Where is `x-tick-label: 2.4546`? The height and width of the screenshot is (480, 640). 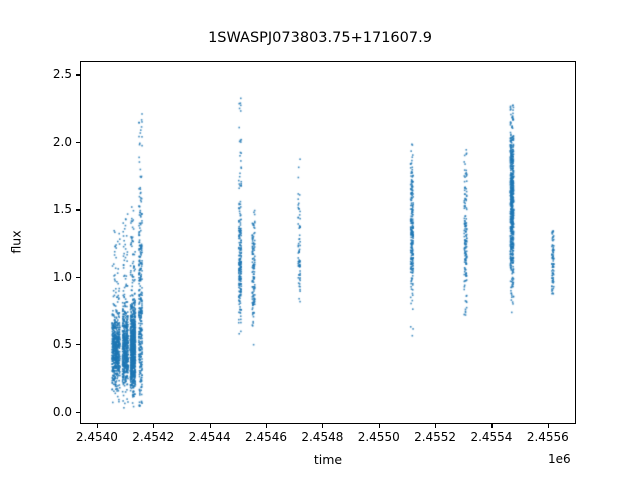
x-tick-label: 2.4546 is located at coordinates (266, 437).